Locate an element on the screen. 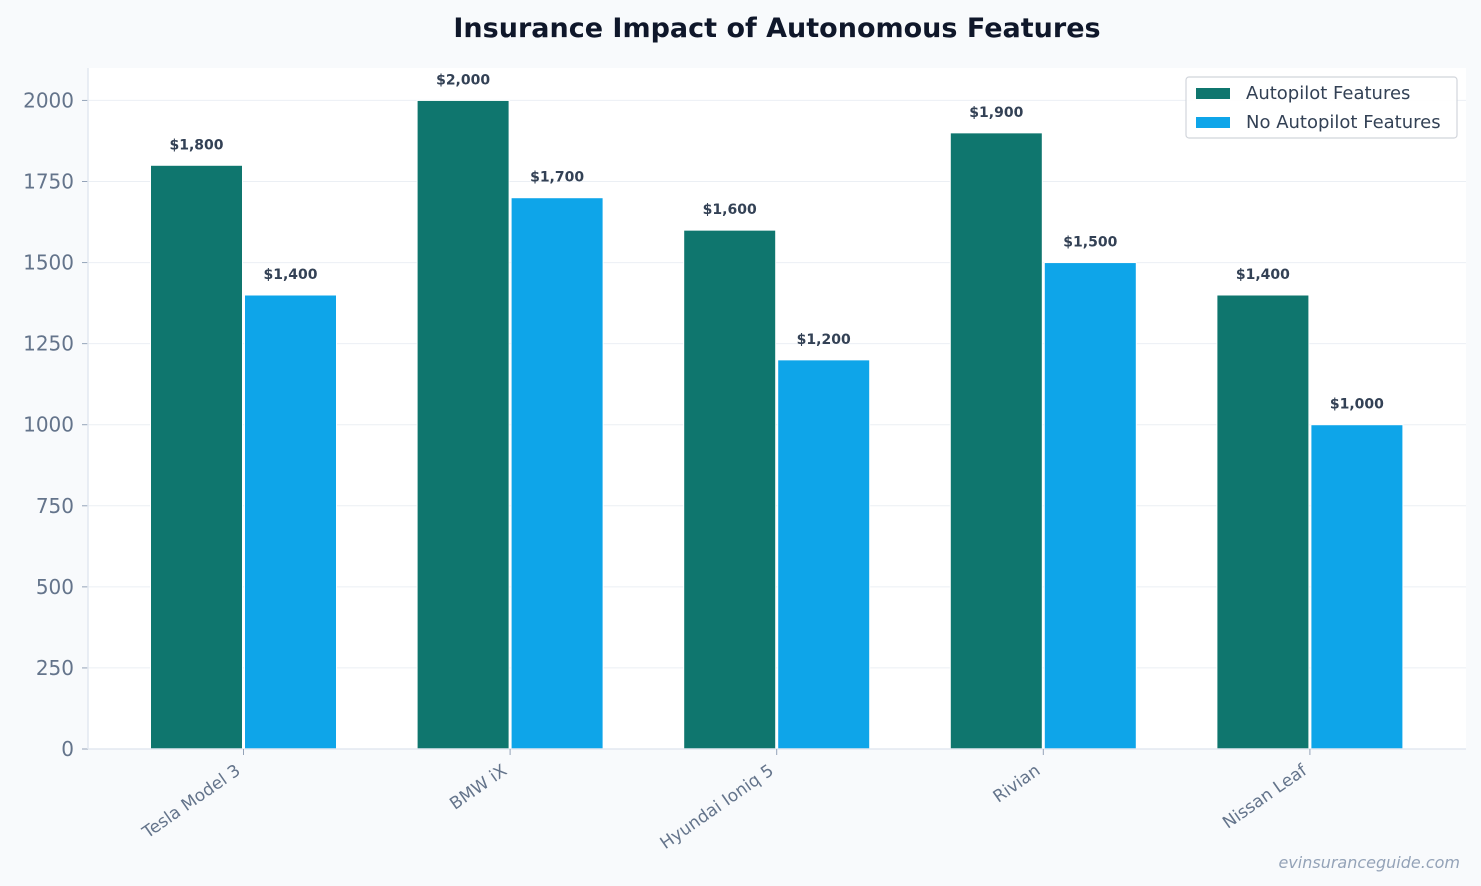 Image resolution: width=1481 pixels, height=886 pixels. bar-value-label: $2,000 is located at coordinates (463, 80).